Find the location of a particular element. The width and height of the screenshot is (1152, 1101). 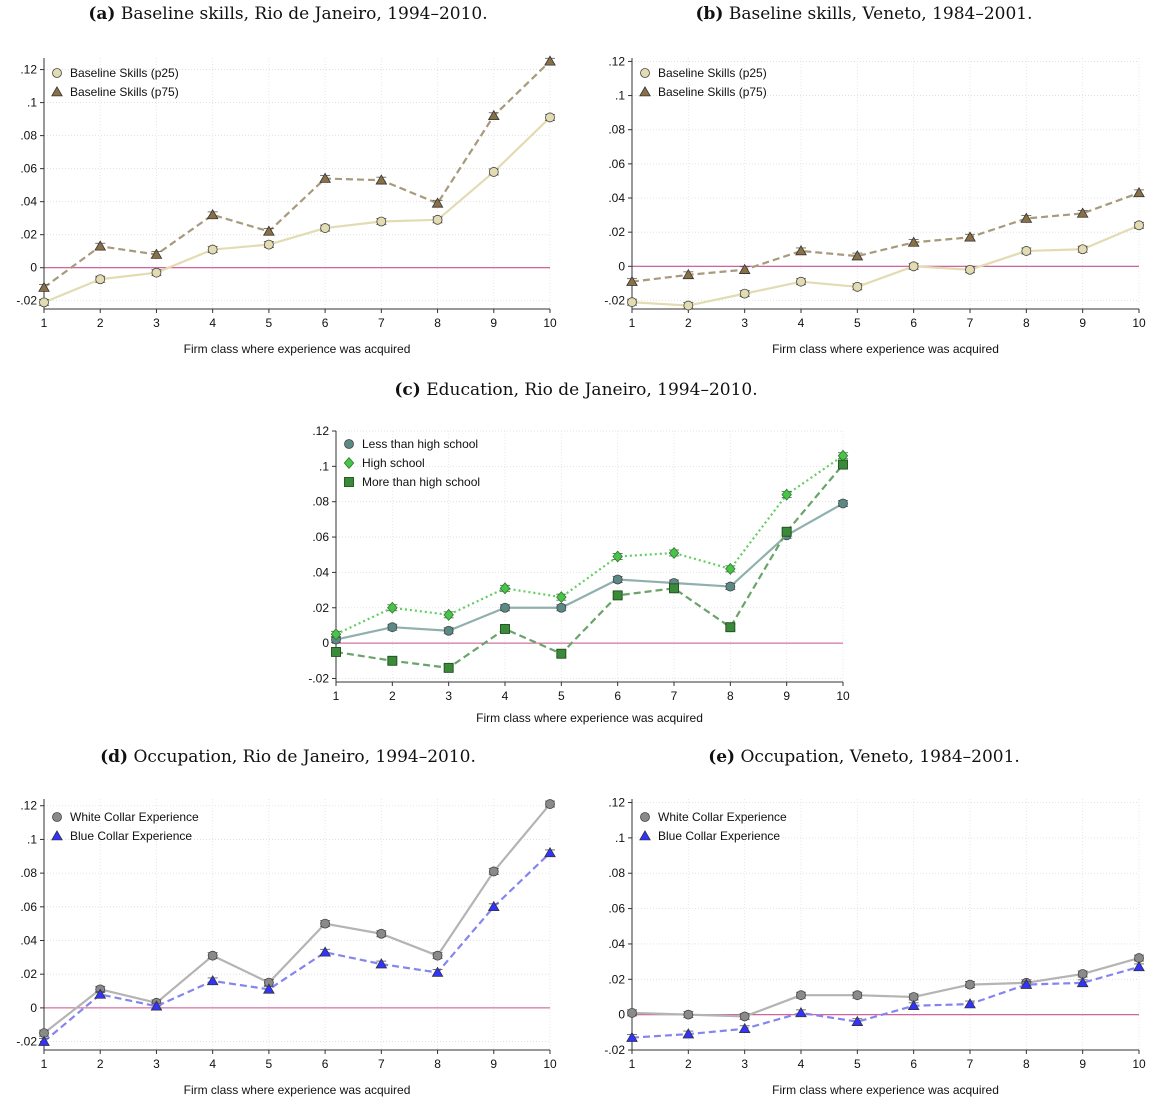

legend-label: Blue Collar Experience is located at coordinates (719, 836).